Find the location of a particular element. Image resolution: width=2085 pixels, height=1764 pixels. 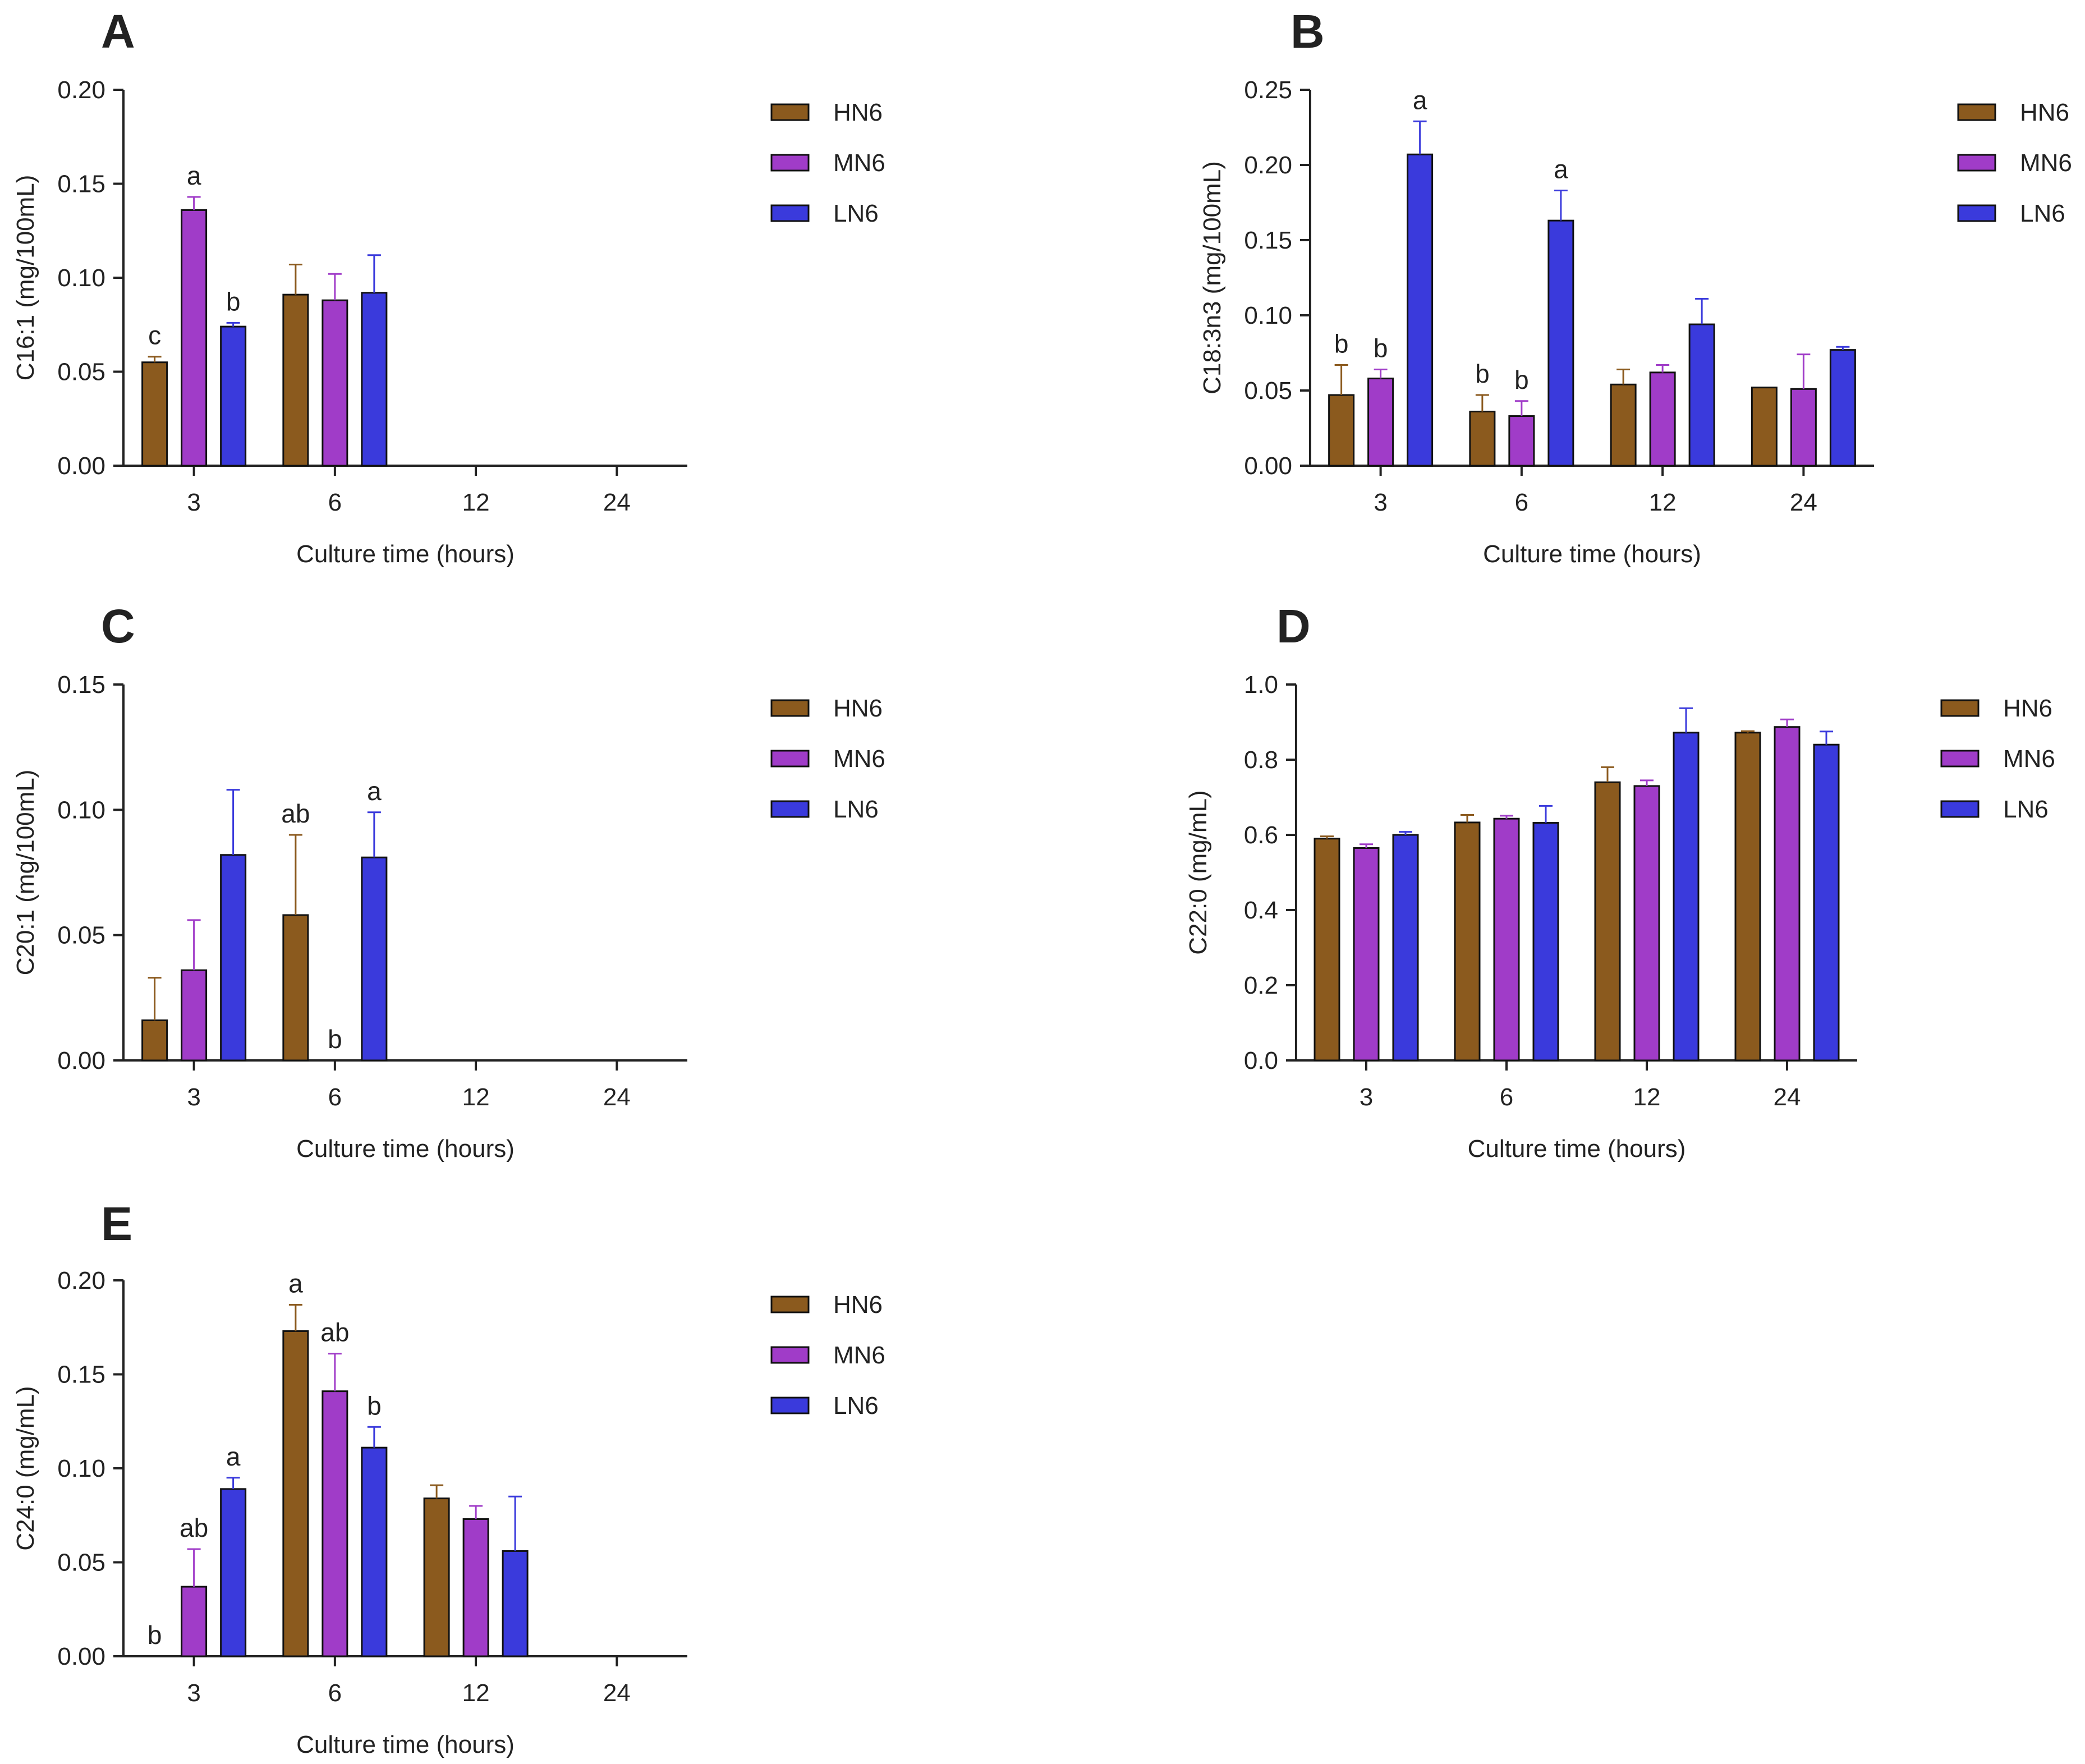

panel-letter: E is located at coordinates (116, 1223).